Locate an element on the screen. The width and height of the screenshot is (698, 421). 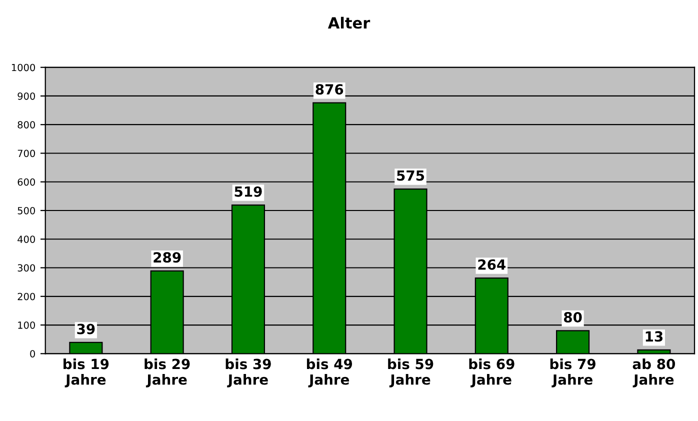
x-tick-label: bis 79 Jahre is located at coordinates (573, 373).